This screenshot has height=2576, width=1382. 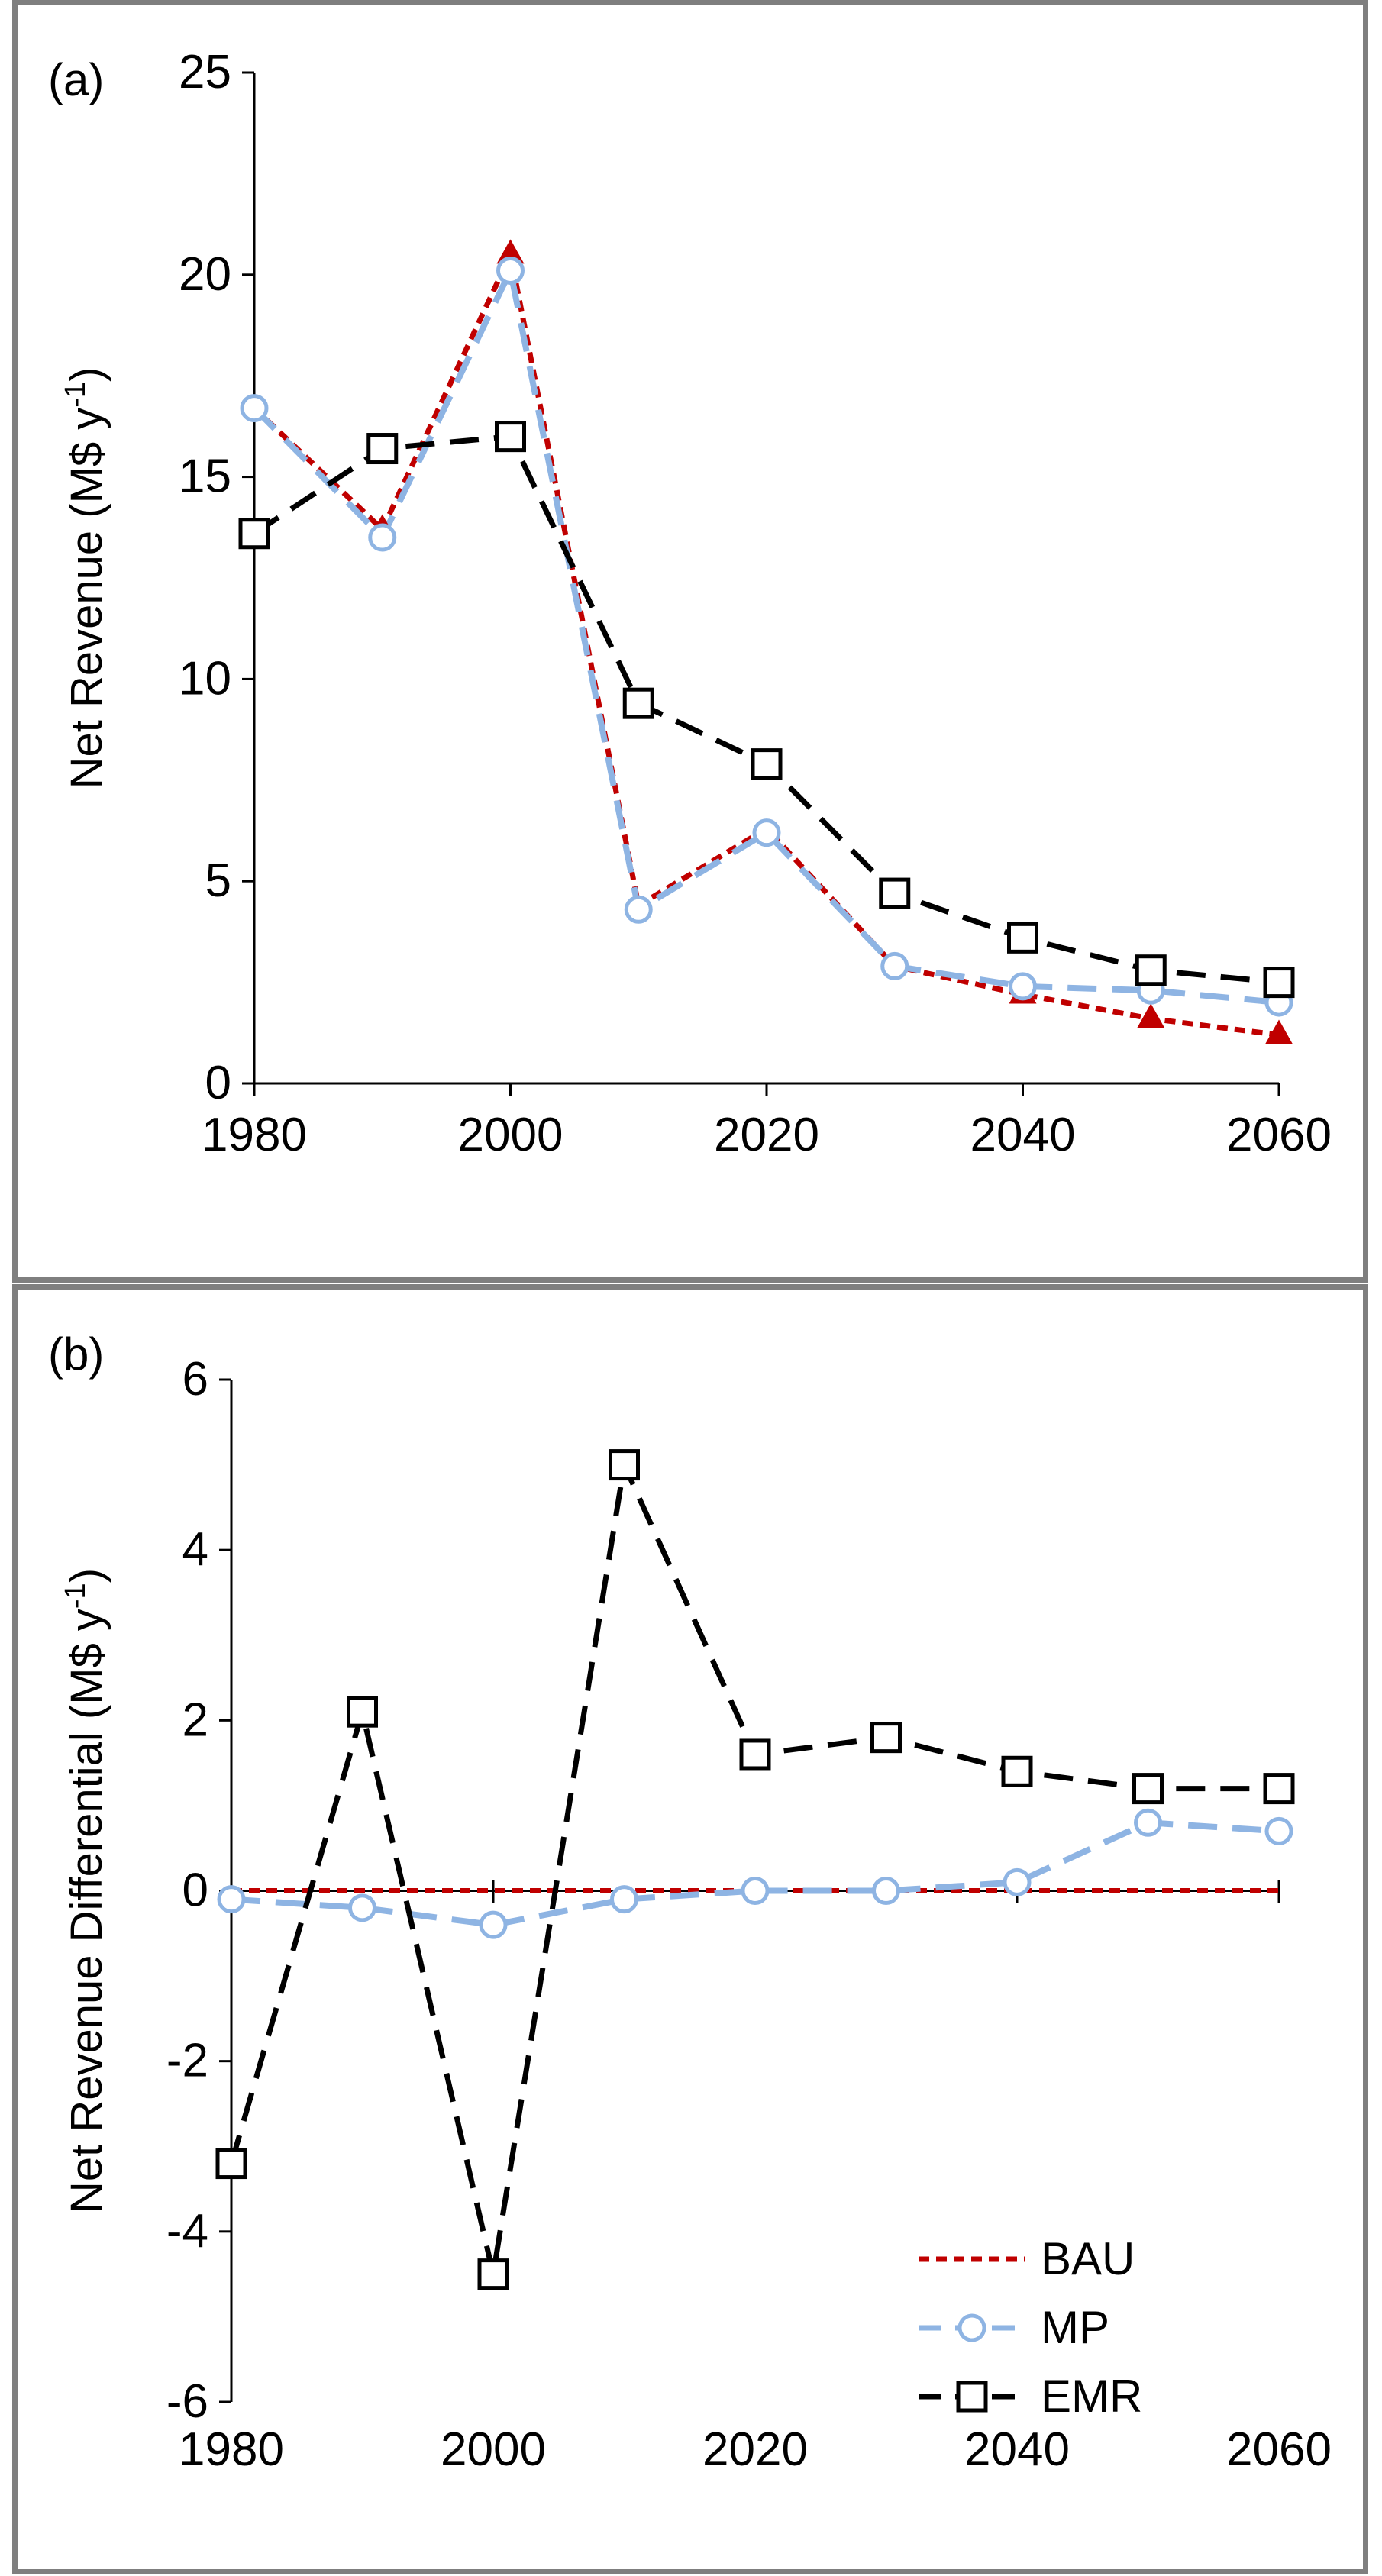 I want to click on y-tick-label: 15, so click(x=205, y=476).